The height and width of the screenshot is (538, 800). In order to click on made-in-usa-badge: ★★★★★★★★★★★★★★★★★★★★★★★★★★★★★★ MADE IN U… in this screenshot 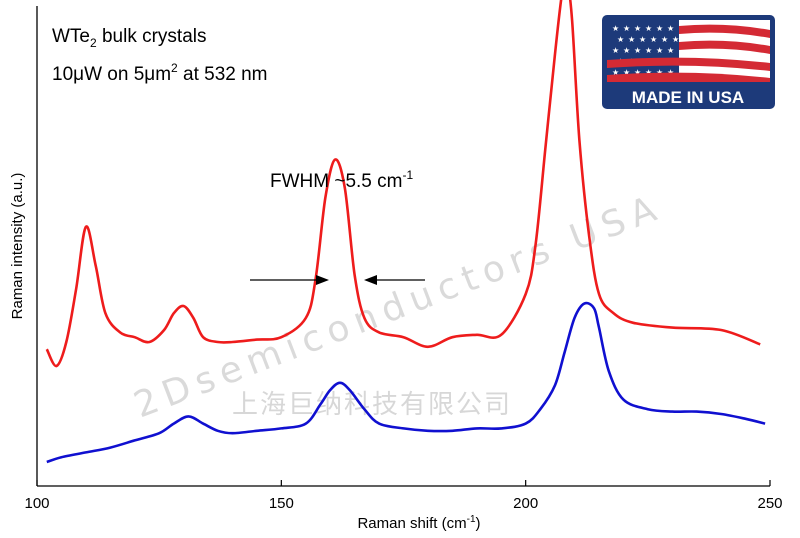, I will do `click(688, 62)`.